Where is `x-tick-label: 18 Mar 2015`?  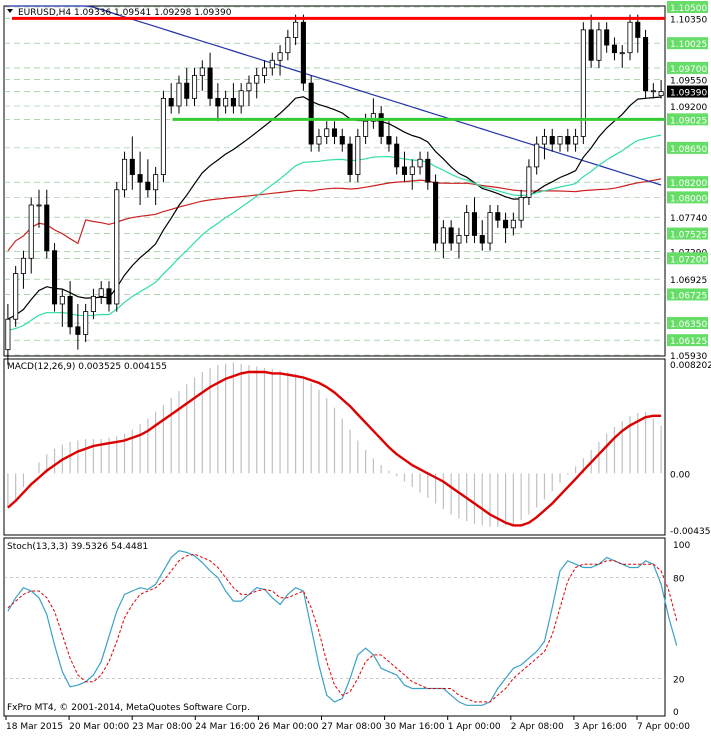 x-tick-label: 18 Mar 2015 is located at coordinates (34, 727).